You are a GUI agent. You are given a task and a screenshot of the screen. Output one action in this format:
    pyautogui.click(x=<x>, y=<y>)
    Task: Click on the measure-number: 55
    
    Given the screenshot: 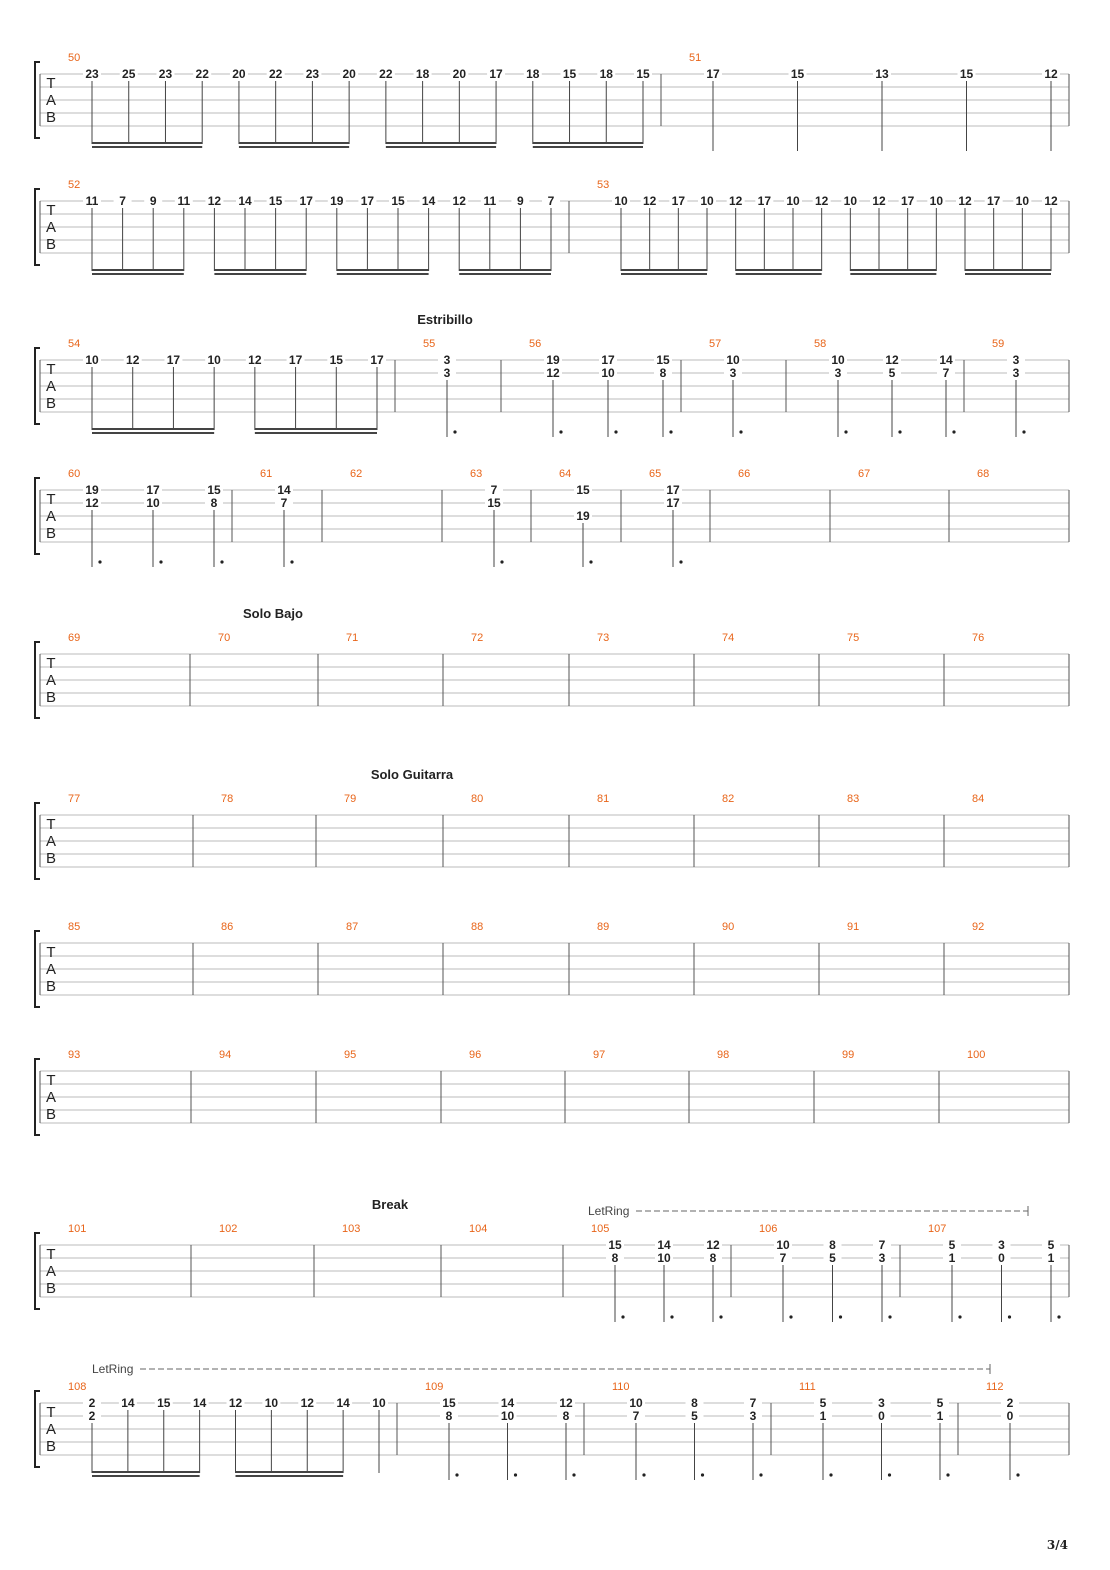 What is the action you would take?
    pyautogui.click(x=429, y=344)
    